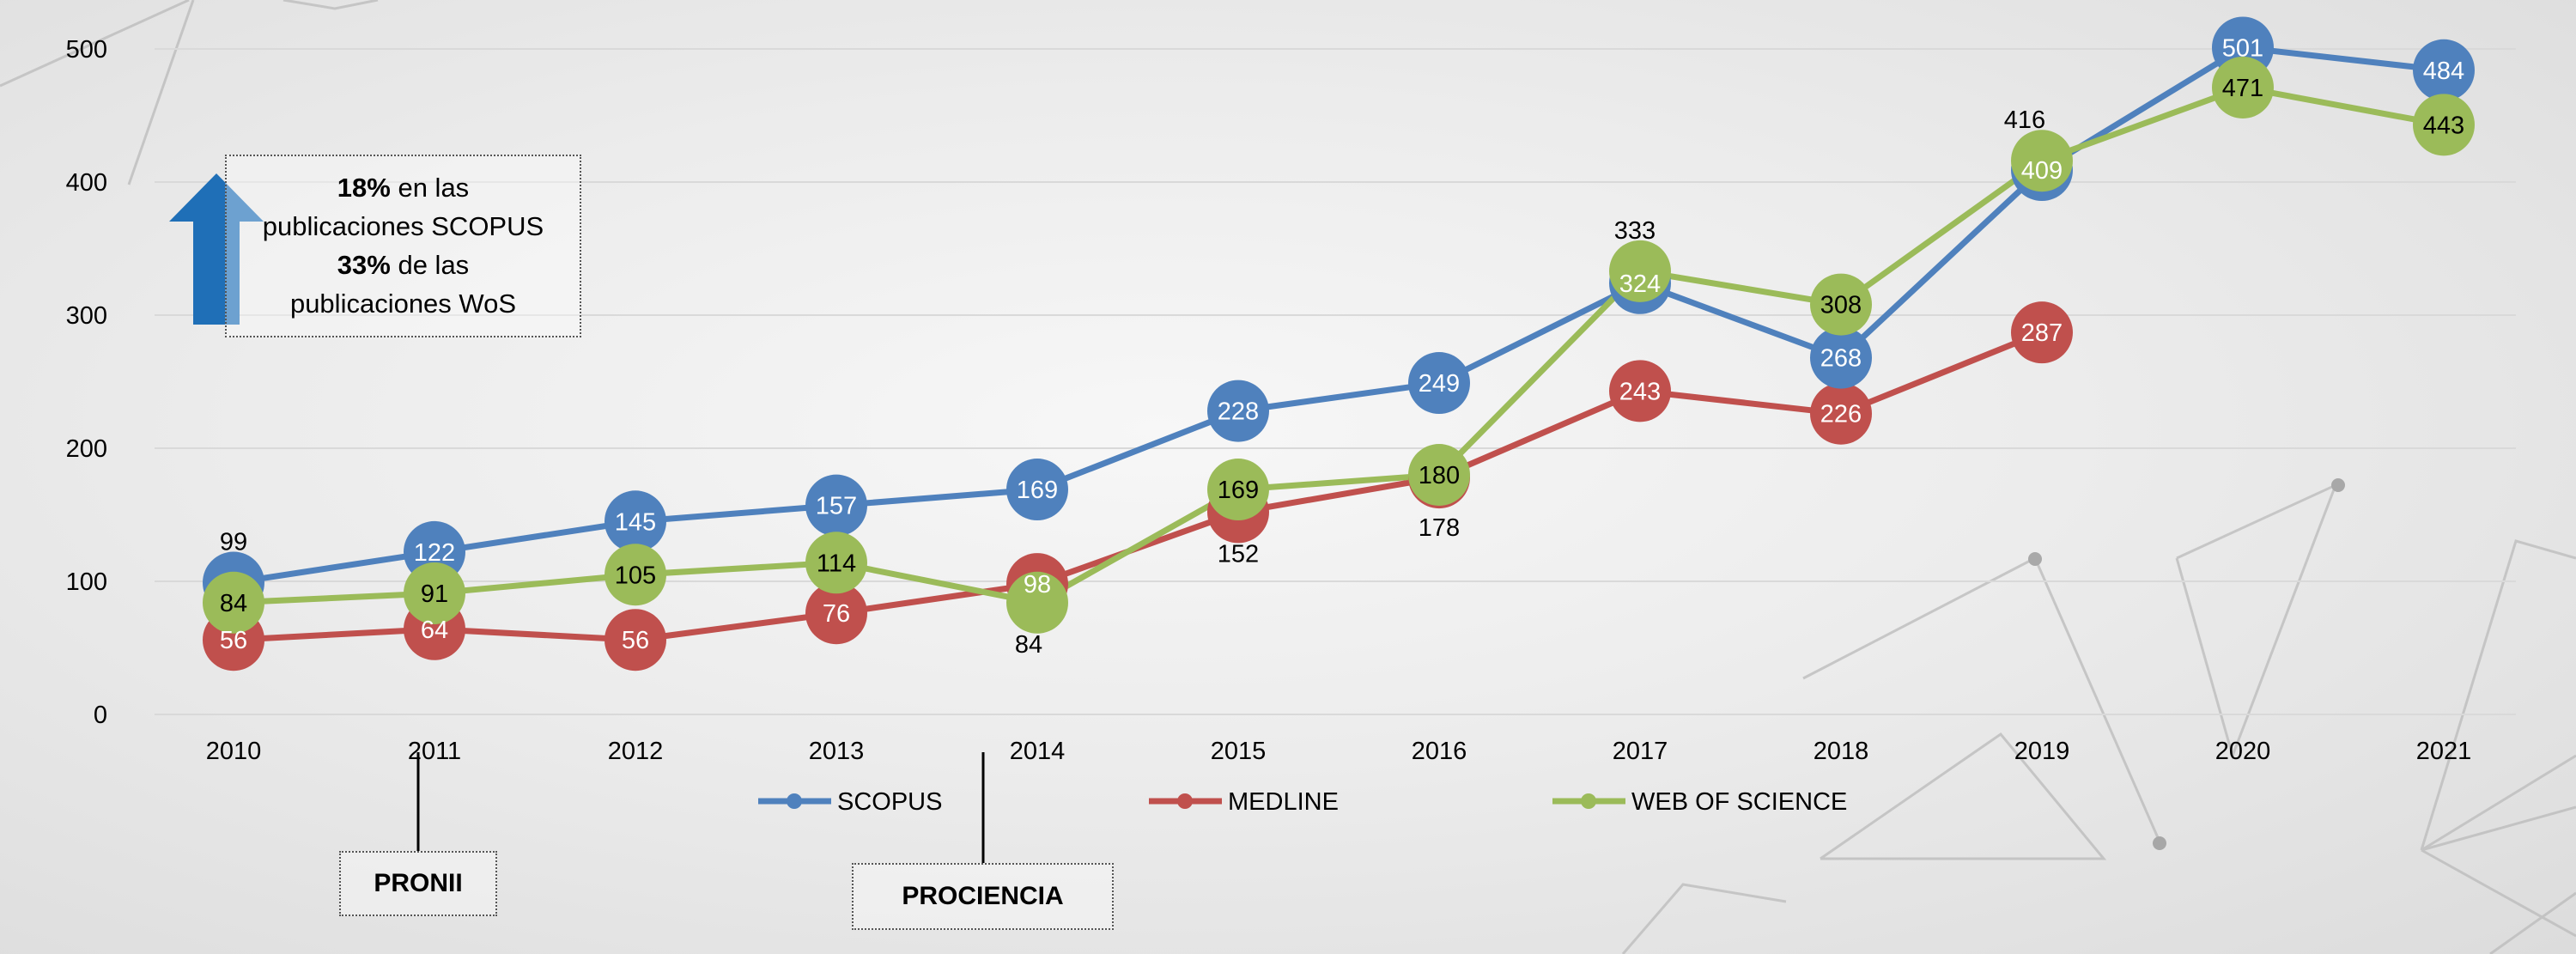 This screenshot has height=954, width=2576. Describe the element at coordinates (1739, 802) in the screenshot. I see `legend-label: WEB OF SCIENCE` at that location.